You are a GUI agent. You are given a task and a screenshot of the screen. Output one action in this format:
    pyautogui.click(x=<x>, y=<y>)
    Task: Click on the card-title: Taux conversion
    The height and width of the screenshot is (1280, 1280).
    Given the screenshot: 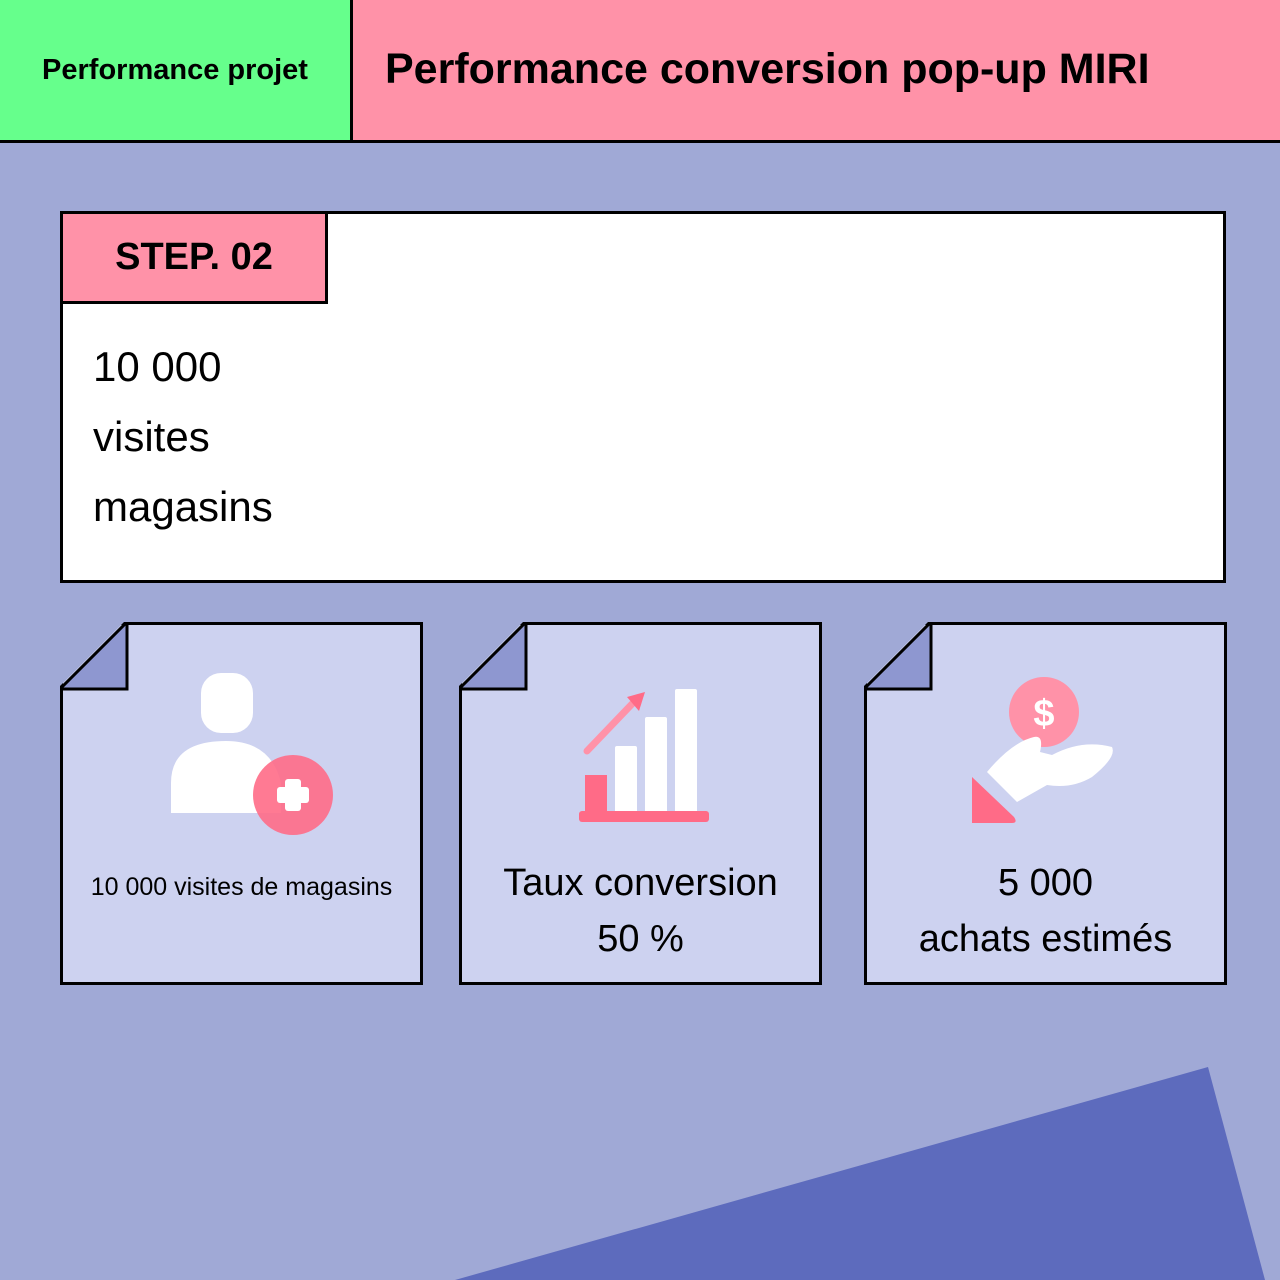 What is the action you would take?
    pyautogui.click(x=640, y=883)
    